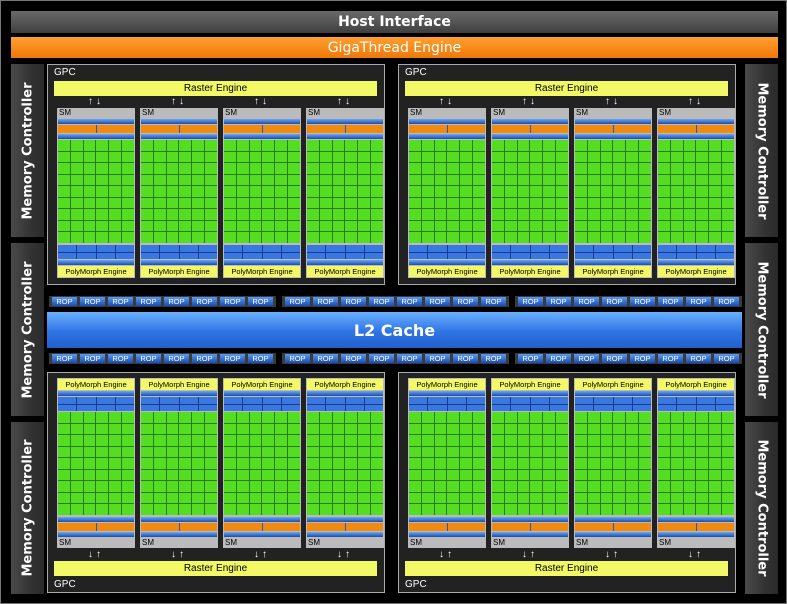  I want to click on cuda-core-grid, so click(96, 191).